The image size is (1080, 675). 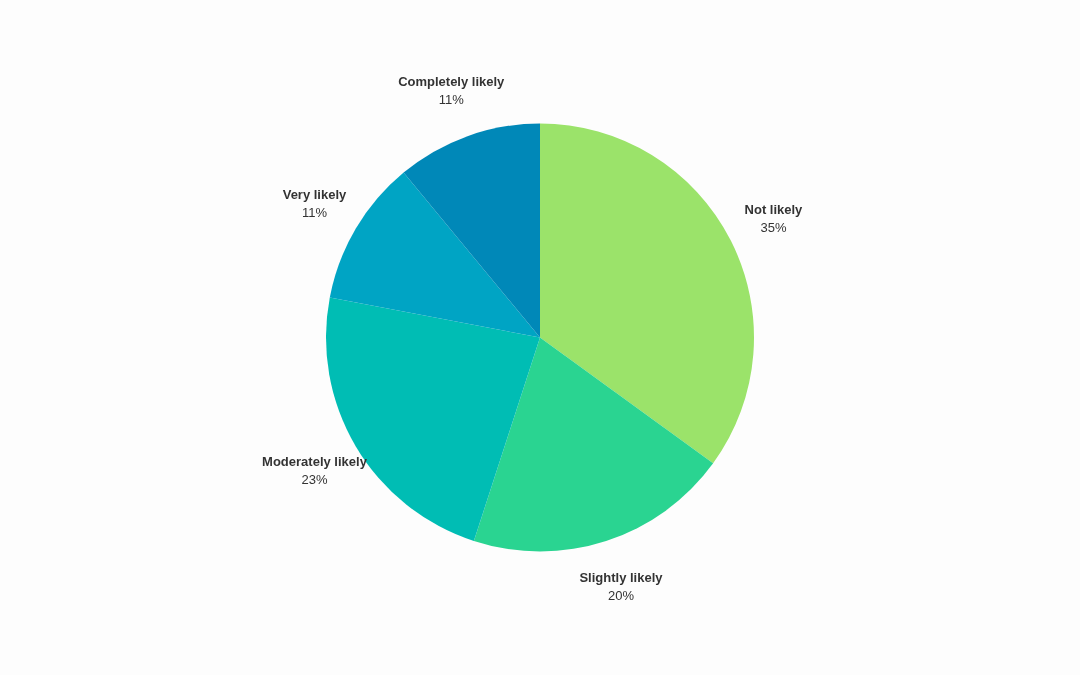 What do you see at coordinates (452, 81) in the screenshot?
I see `slice-label: Completely likely` at bounding box center [452, 81].